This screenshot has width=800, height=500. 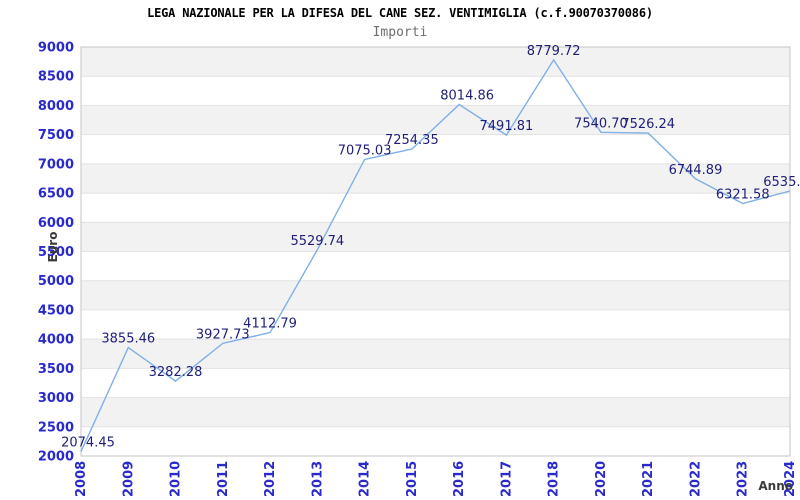 What do you see at coordinates (365, 479) in the screenshot?
I see `x-tick-label: 2014` at bounding box center [365, 479].